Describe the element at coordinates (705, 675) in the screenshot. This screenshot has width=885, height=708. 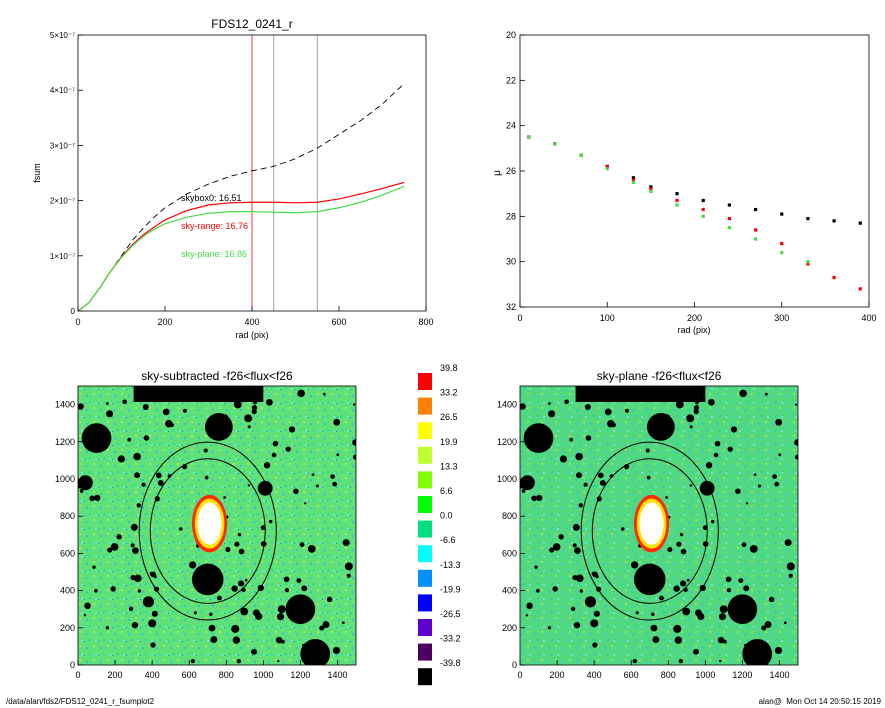
I see `x-tick-label: 1000` at that location.